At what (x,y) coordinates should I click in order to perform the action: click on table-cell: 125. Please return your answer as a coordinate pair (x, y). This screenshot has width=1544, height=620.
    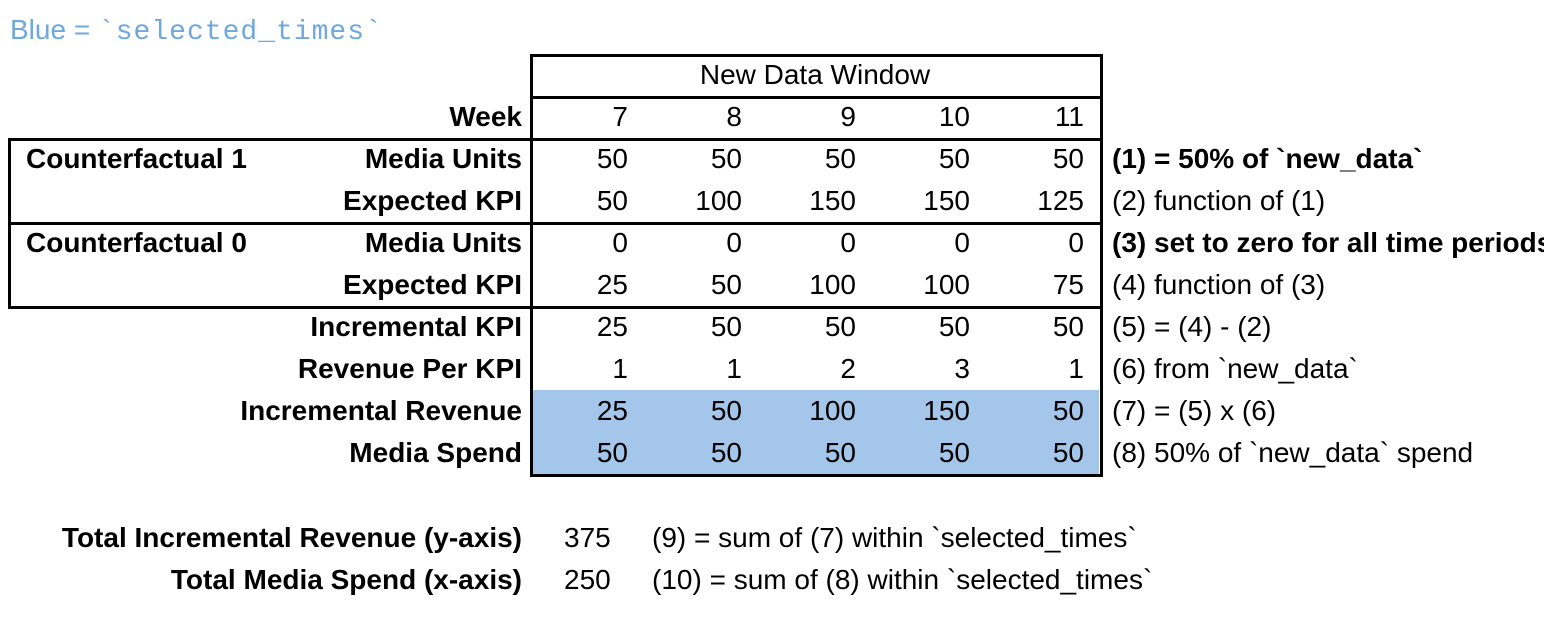
    Looking at the image, I should click on (1060, 200).